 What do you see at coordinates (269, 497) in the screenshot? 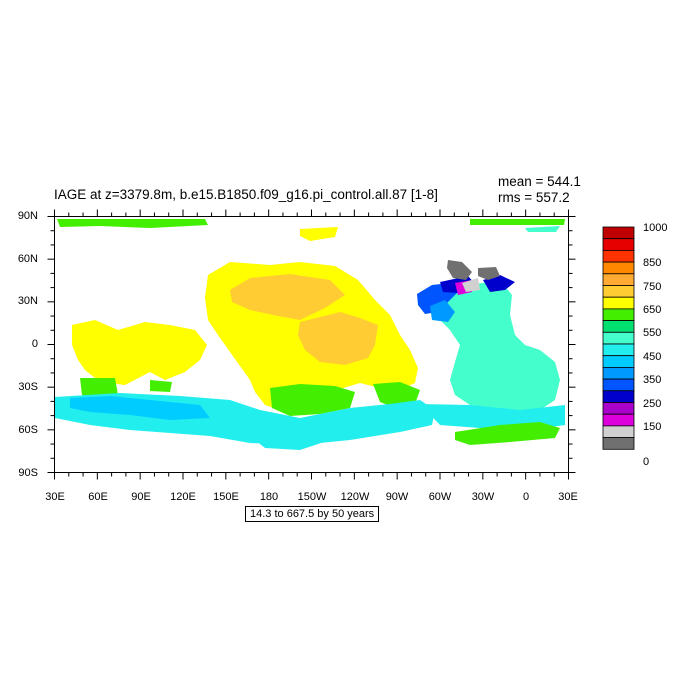
I see `lon-label-180: 180` at bounding box center [269, 497].